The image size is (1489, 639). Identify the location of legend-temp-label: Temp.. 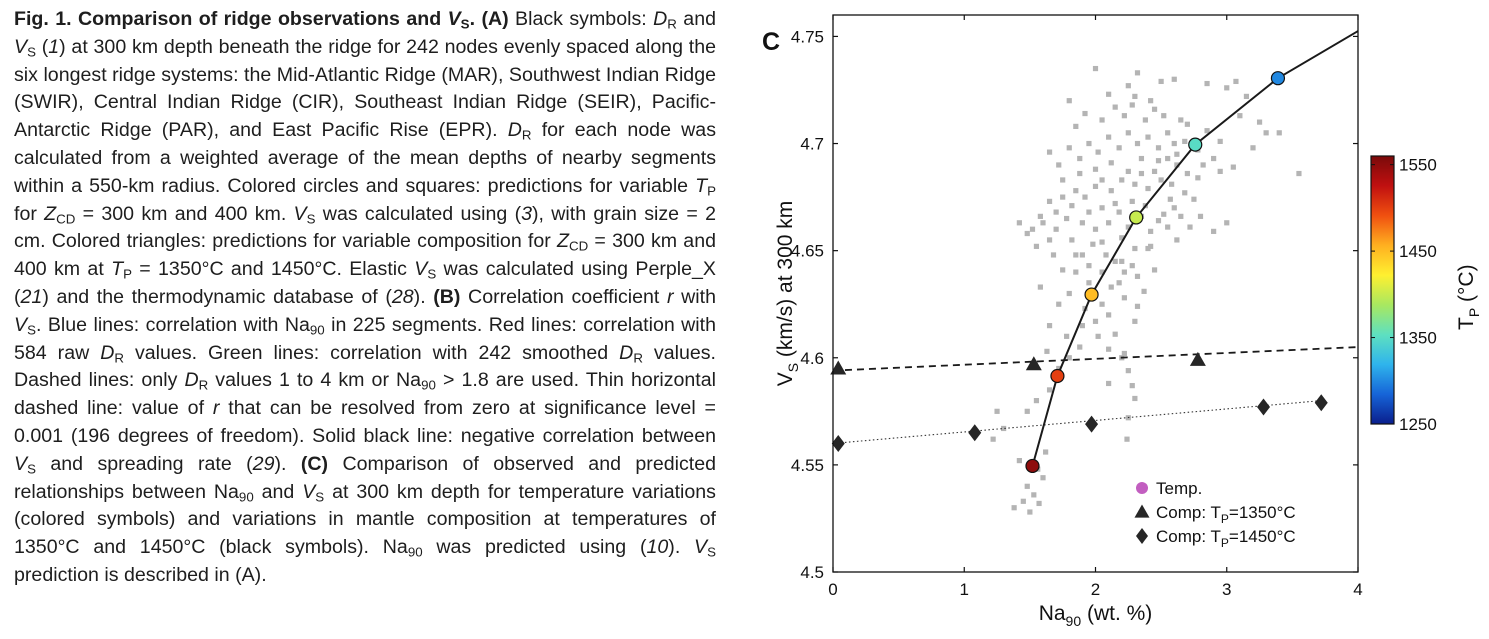
(1179, 488).